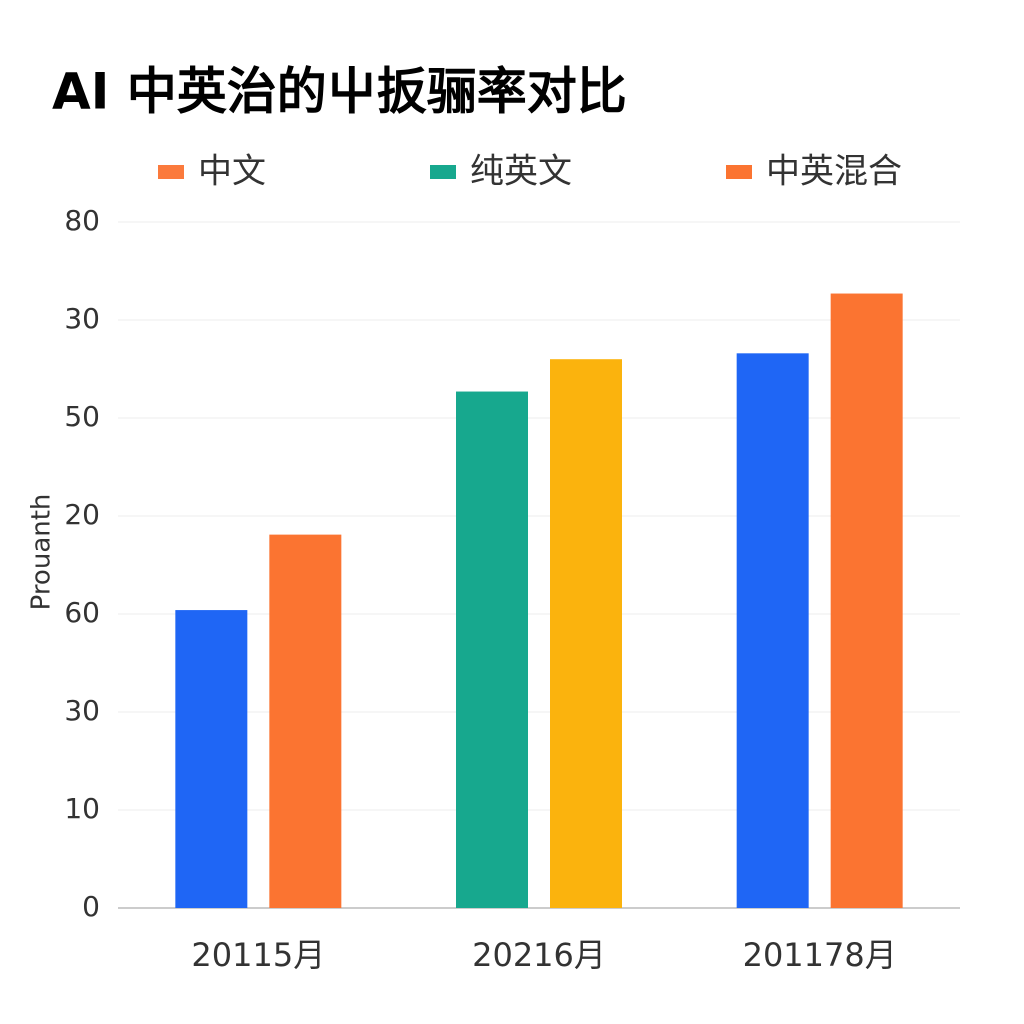 This screenshot has width=1024, height=1024. What do you see at coordinates (91, 906) in the screenshot?
I see `y-tick-label: 0` at bounding box center [91, 906].